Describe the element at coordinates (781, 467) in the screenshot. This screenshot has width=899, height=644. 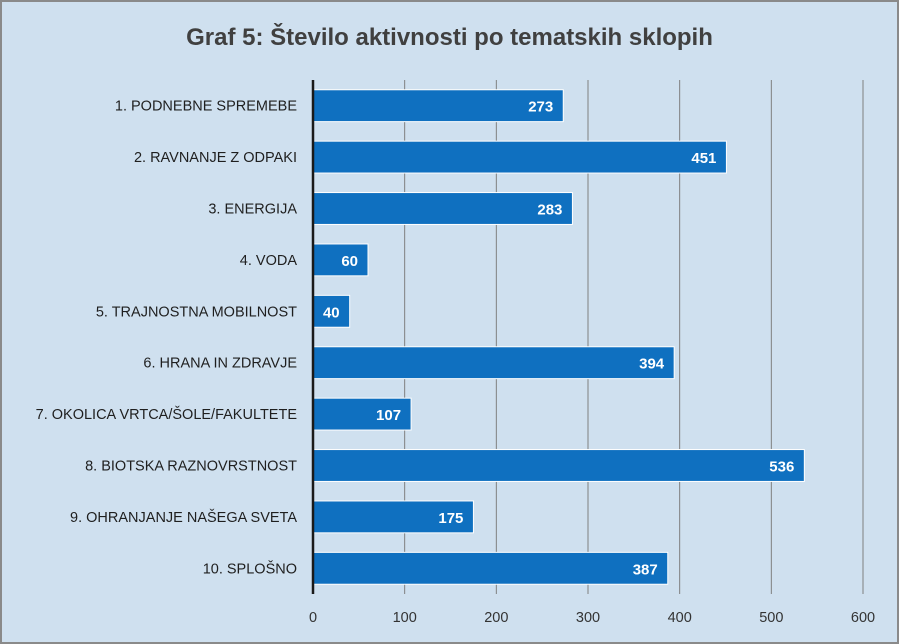
I see `data-label: 536` at that location.